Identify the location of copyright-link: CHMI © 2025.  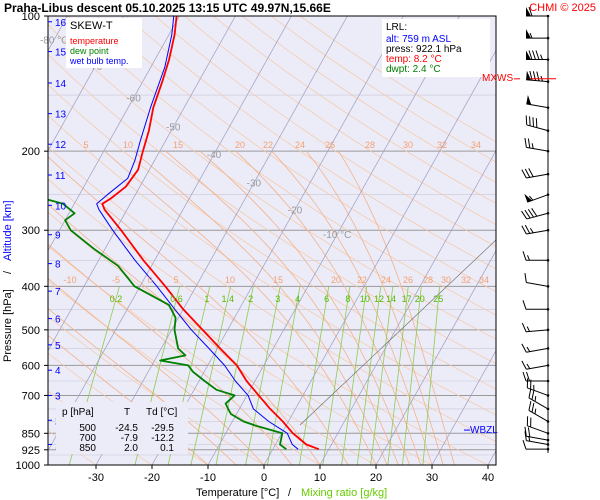
(562, 8).